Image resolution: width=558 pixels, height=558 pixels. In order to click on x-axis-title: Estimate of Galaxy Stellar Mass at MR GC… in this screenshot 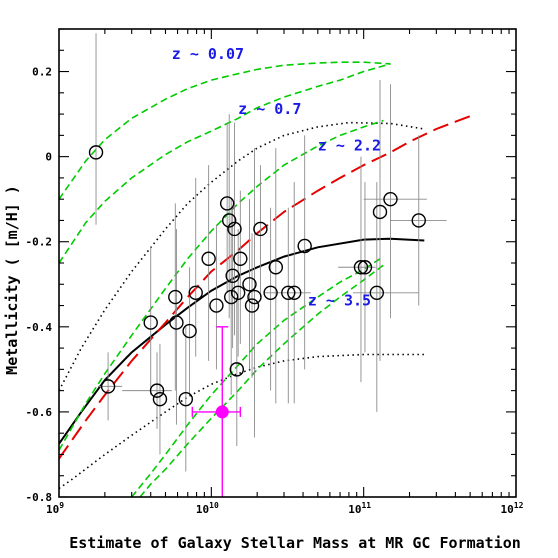, I will do `click(295, 543)`.